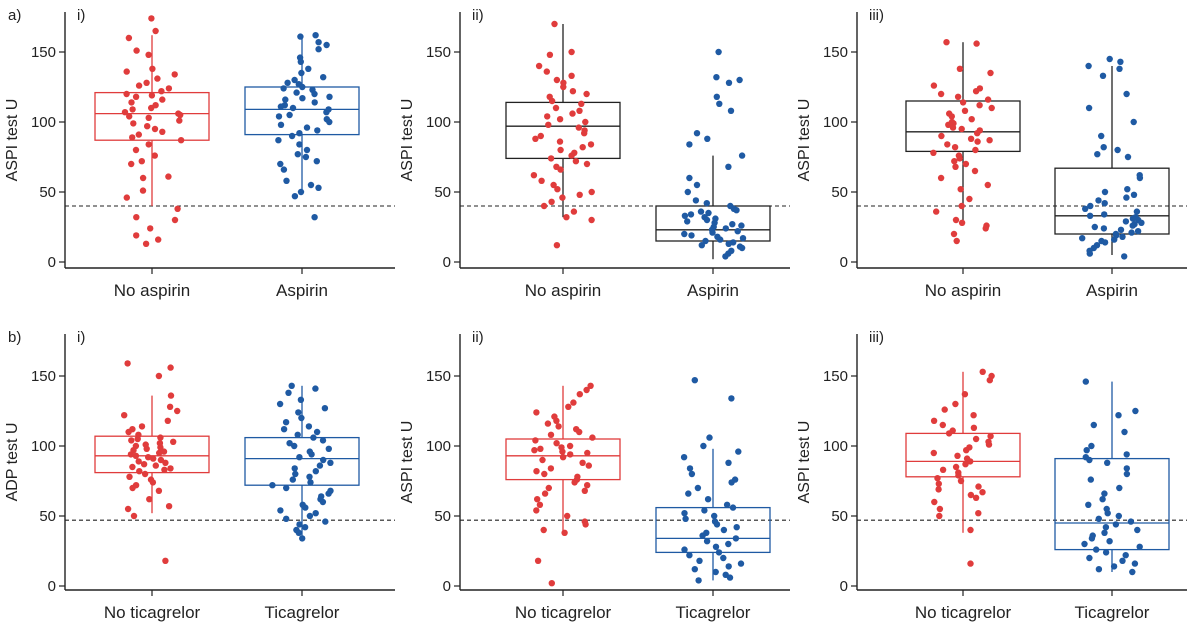 The height and width of the screenshot is (624, 1200). Describe the element at coordinates (839, 192) in the screenshot. I see `y-tick-label: 50` at that location.